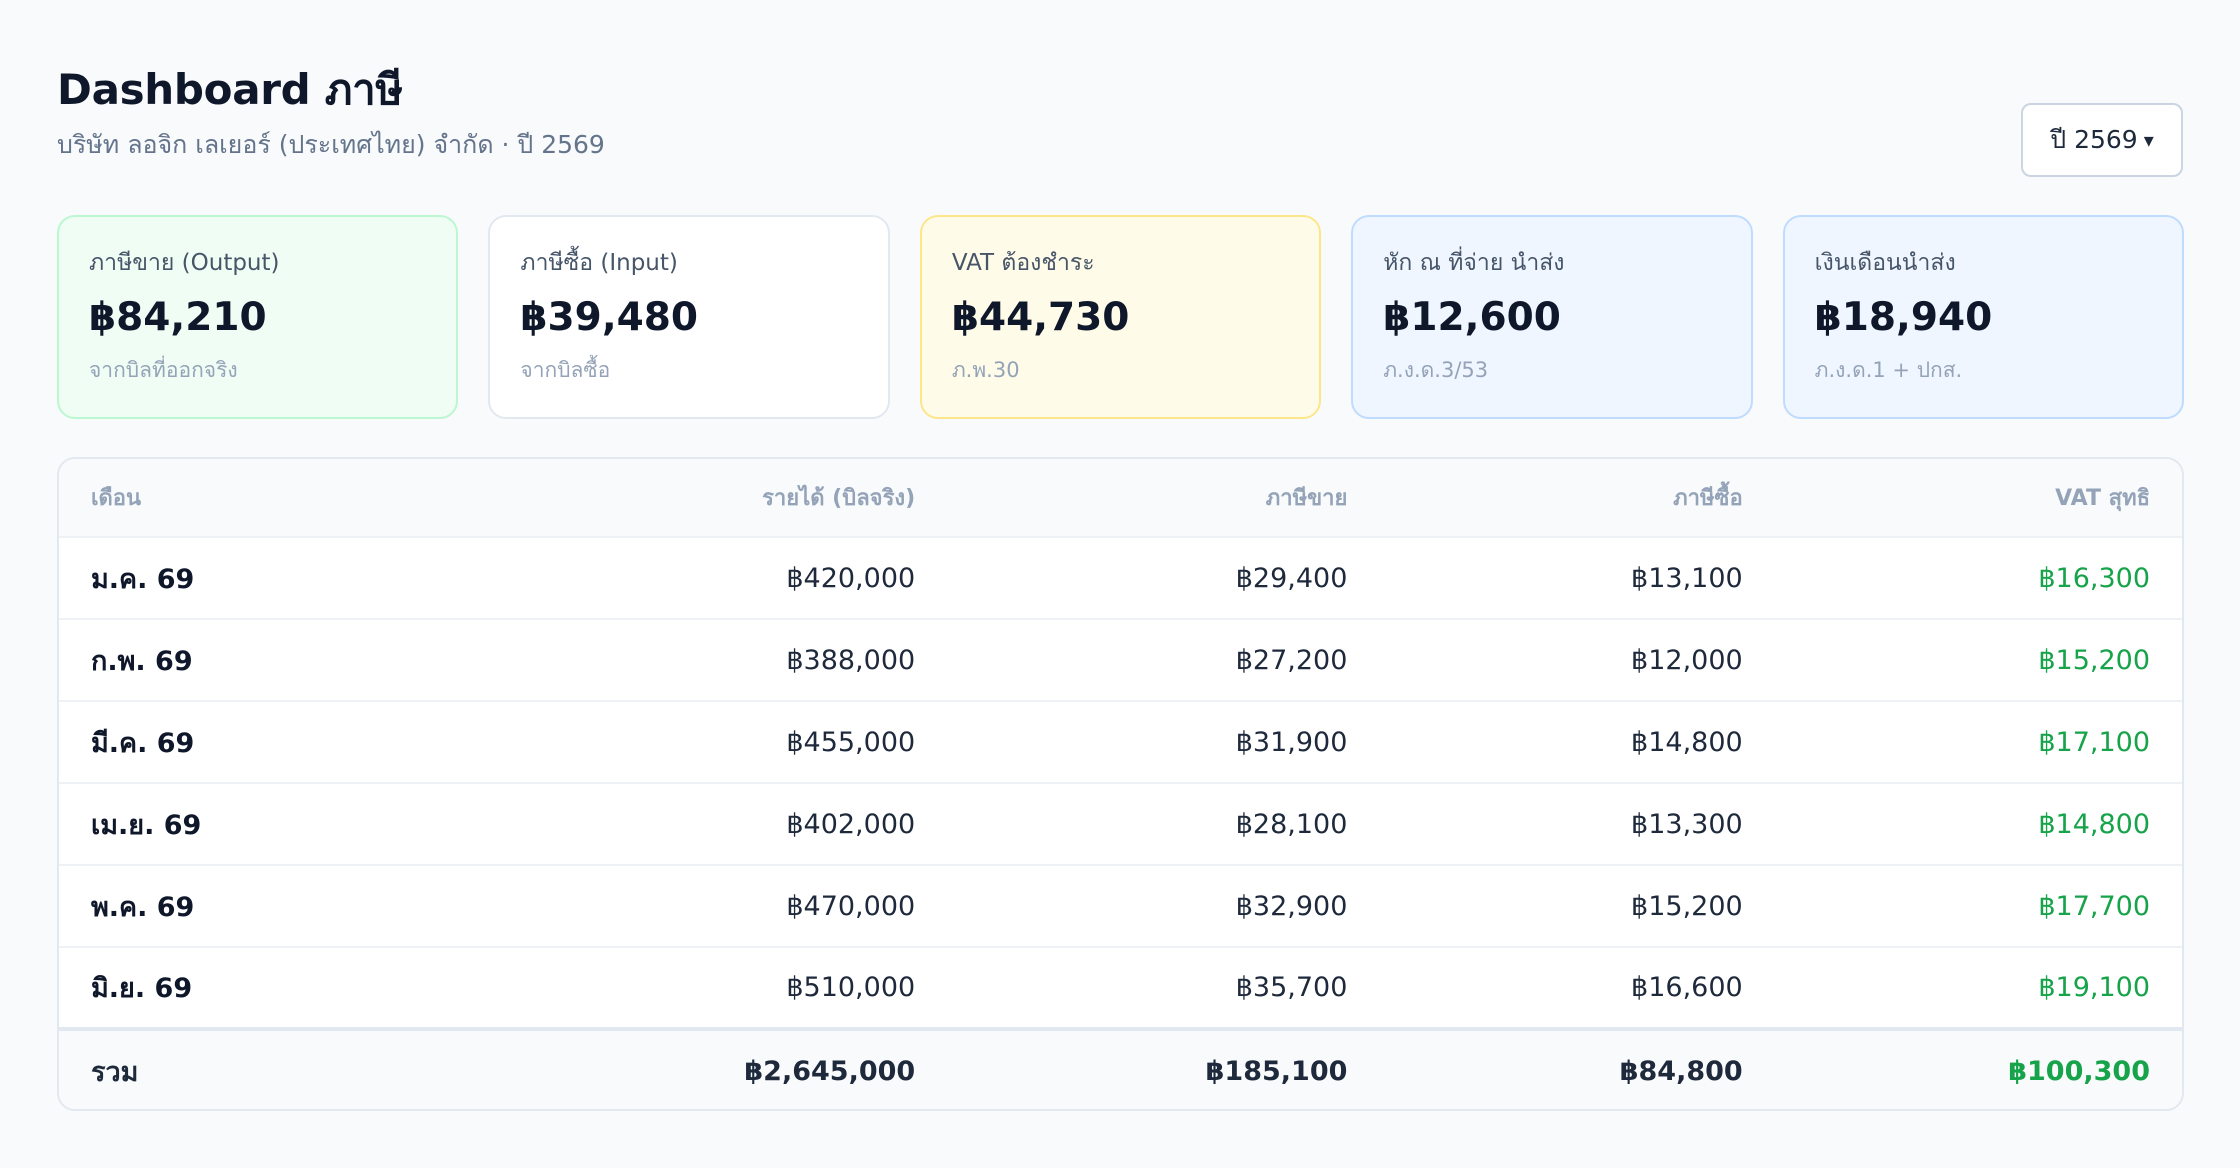 The image size is (2240, 1168). What do you see at coordinates (1903, 317) in the screenshot?
I see `card-value: ฿18,940` at bounding box center [1903, 317].